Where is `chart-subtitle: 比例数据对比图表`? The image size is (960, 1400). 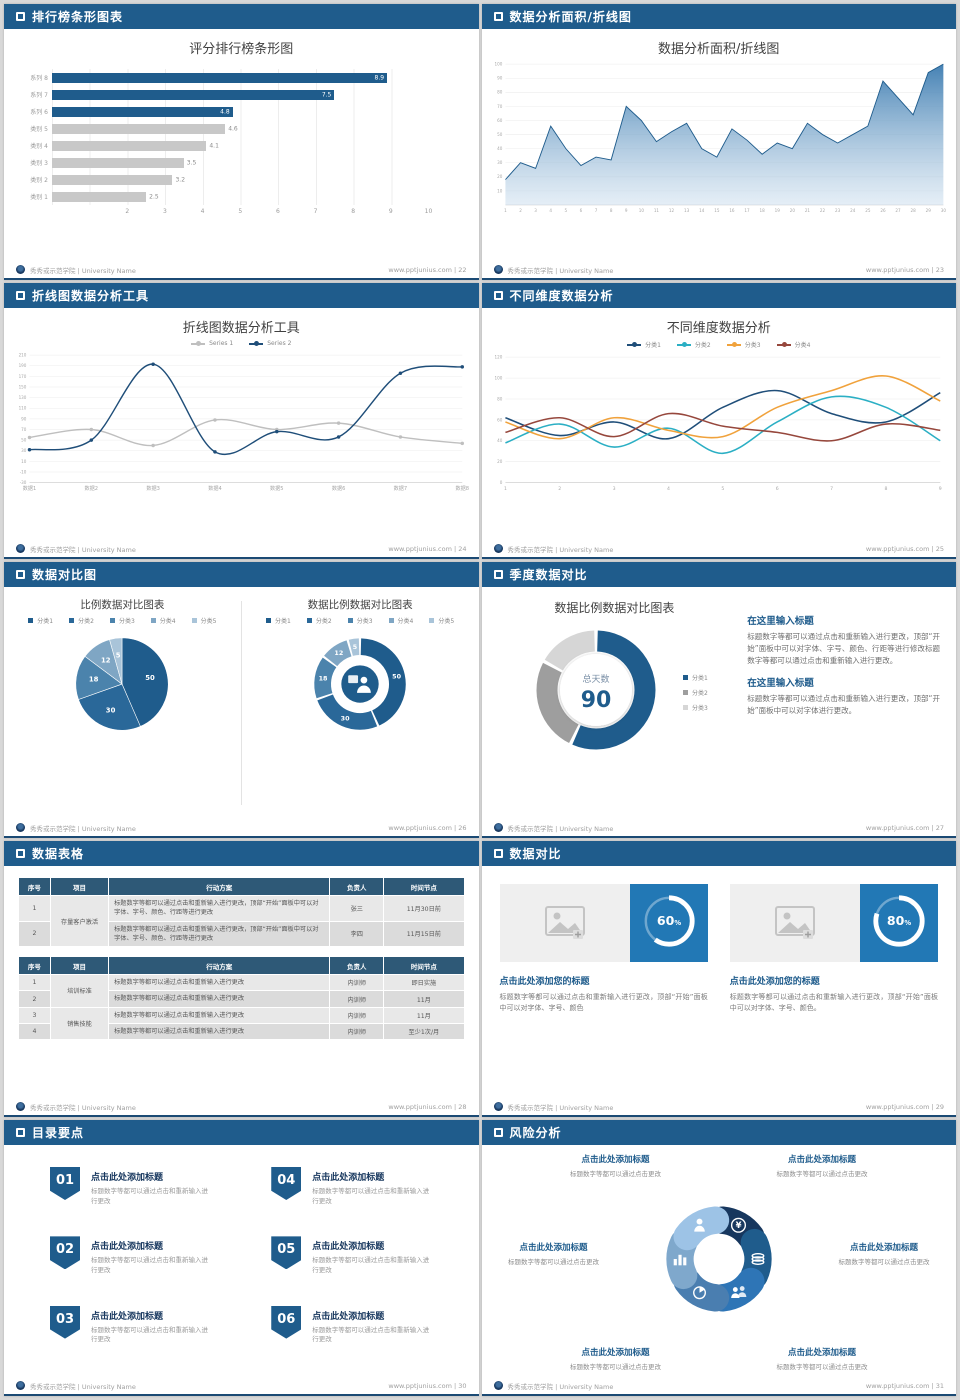
chart-subtitle: 比例数据对比图表 is located at coordinates (122, 605).